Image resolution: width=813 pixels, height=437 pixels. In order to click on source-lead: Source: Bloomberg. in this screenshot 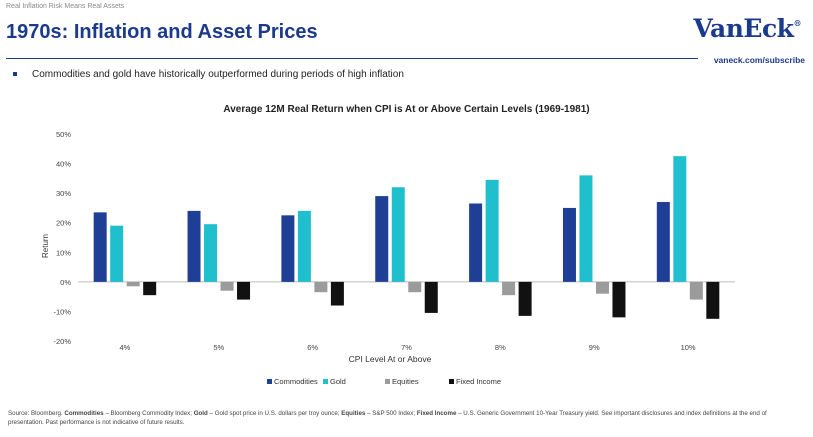, I will do `click(36, 413)`.